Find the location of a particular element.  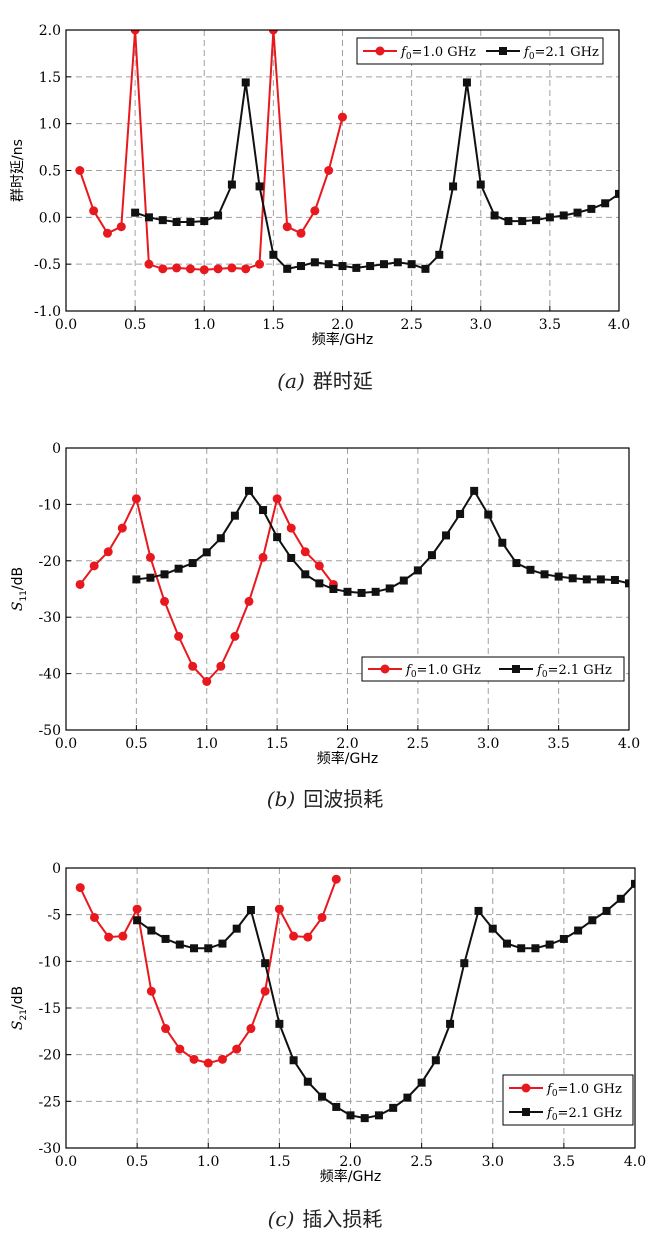

y-axis-label-unit: /dB is located at coordinates (18, 578).